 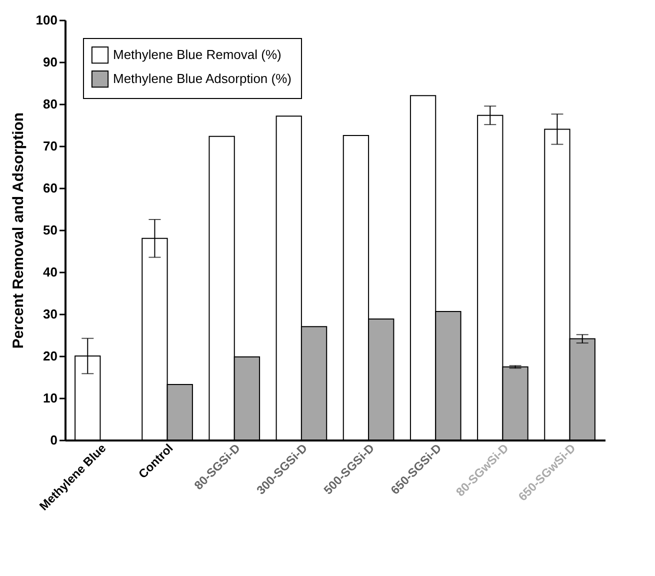 What do you see at coordinates (50, 272) in the screenshot?
I see `y-tick-label: 40` at bounding box center [50, 272].